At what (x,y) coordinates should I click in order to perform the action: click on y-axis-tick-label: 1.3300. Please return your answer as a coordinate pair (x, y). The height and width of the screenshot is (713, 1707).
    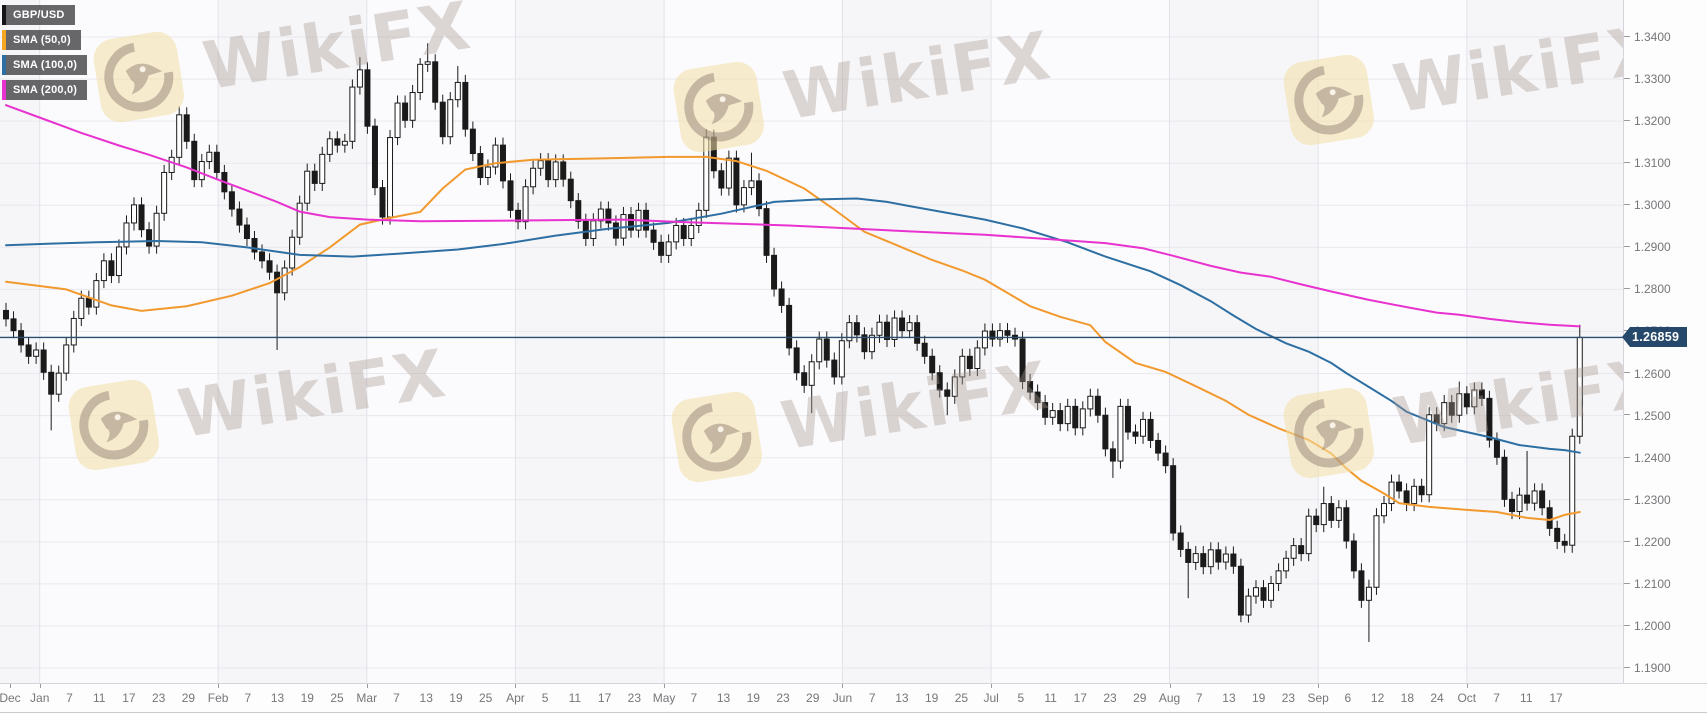
    Looking at the image, I should click on (1647, 79).